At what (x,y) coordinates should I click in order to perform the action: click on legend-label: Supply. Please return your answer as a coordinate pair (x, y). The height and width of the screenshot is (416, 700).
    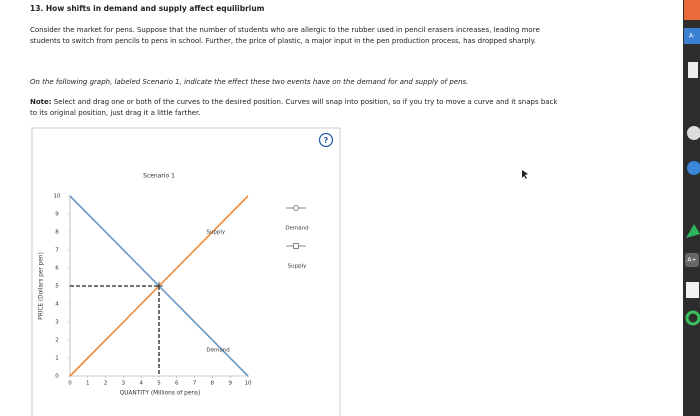
    Looking at the image, I should click on (297, 267).